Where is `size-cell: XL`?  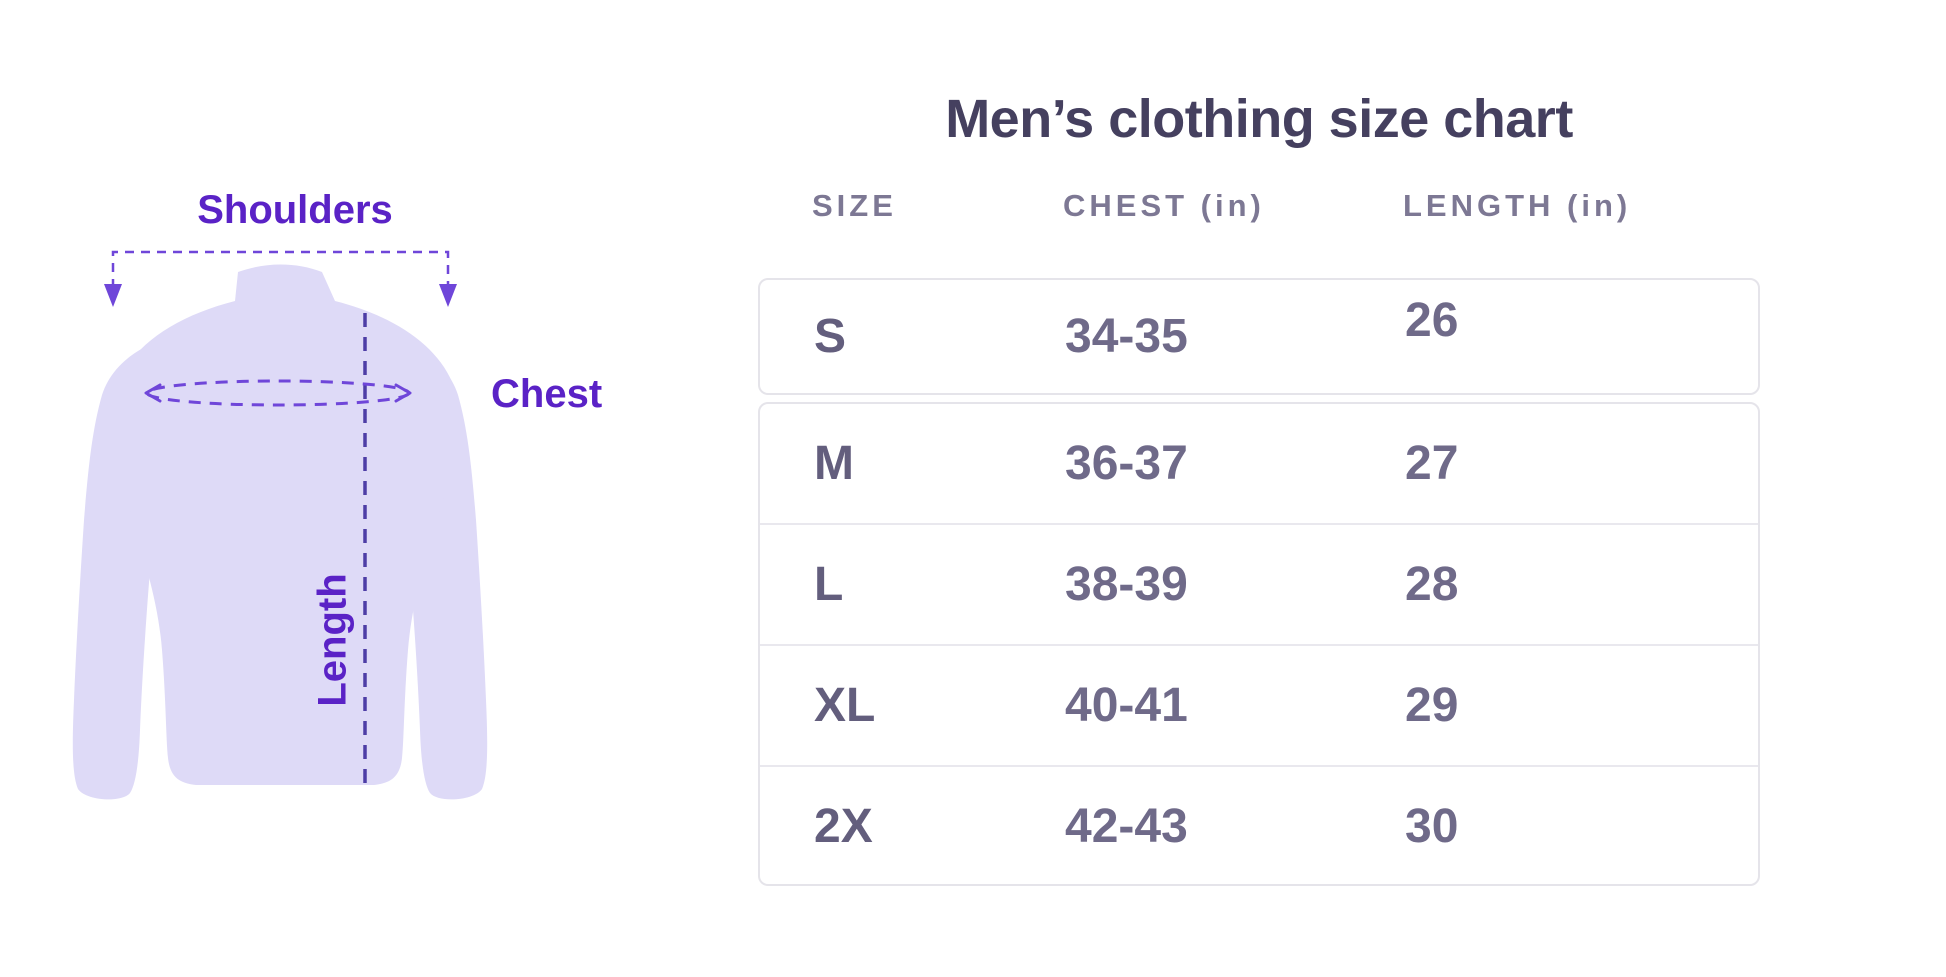
size-cell: XL is located at coordinates (845, 705).